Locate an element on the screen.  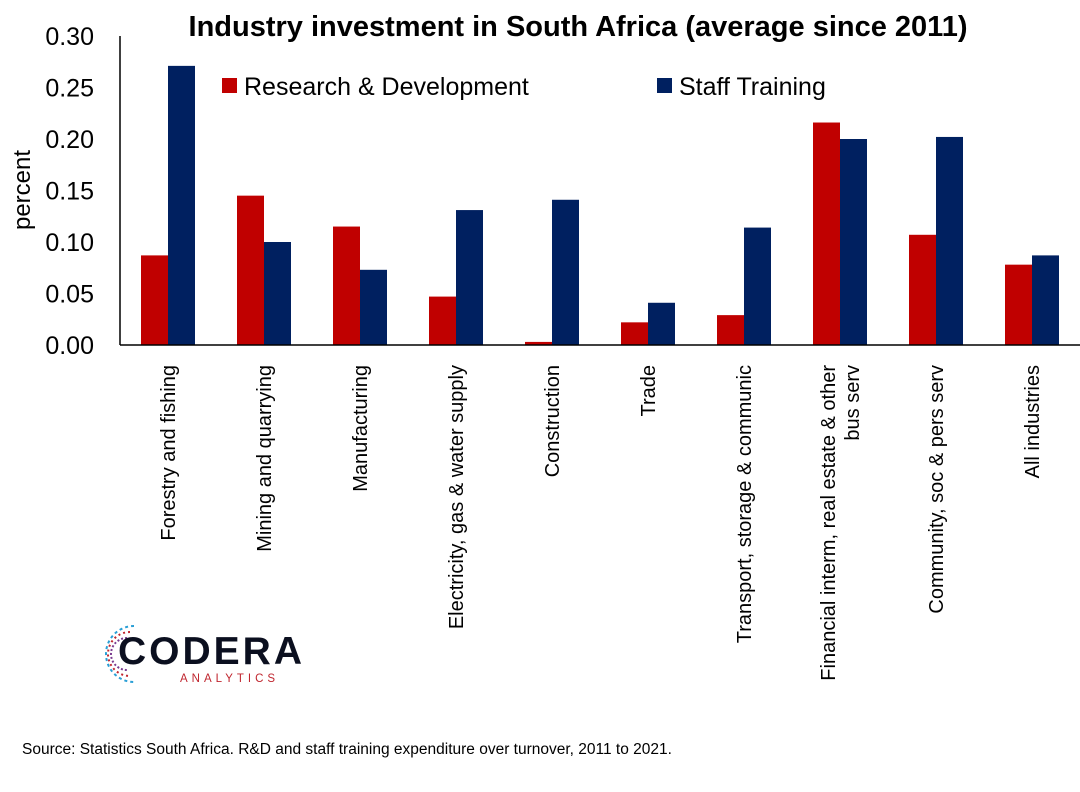
legend: Research & Development Staff Training is located at coordinates (524, 87).